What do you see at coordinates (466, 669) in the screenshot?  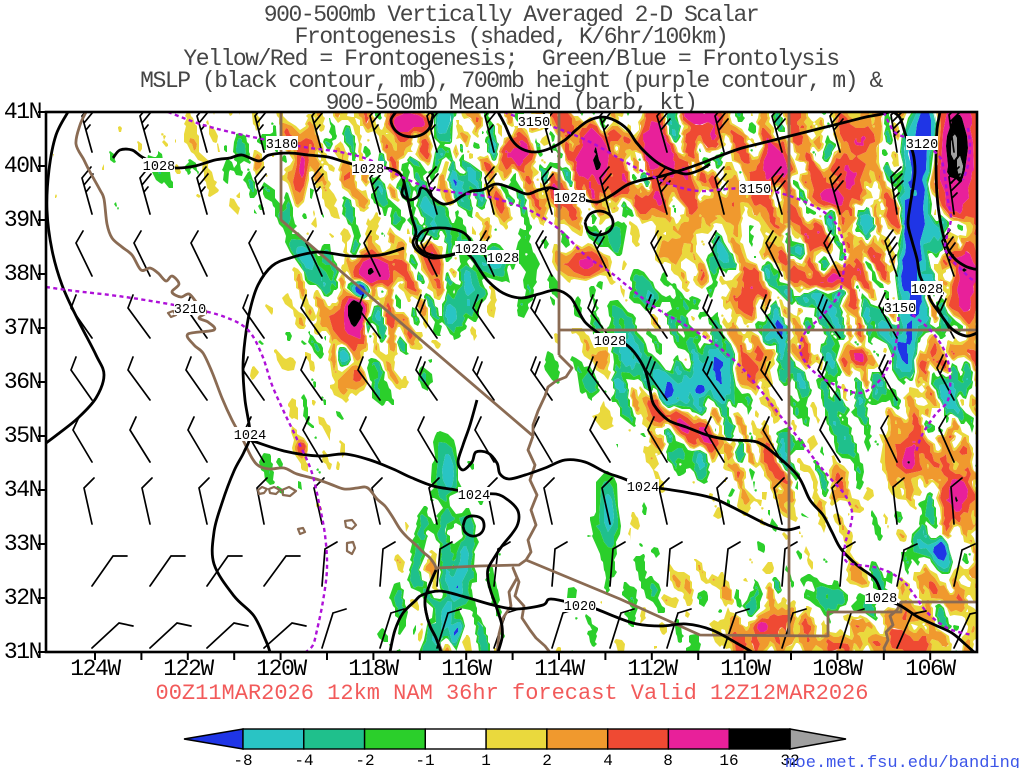 I see `svg-text: 116W` at bounding box center [466, 669].